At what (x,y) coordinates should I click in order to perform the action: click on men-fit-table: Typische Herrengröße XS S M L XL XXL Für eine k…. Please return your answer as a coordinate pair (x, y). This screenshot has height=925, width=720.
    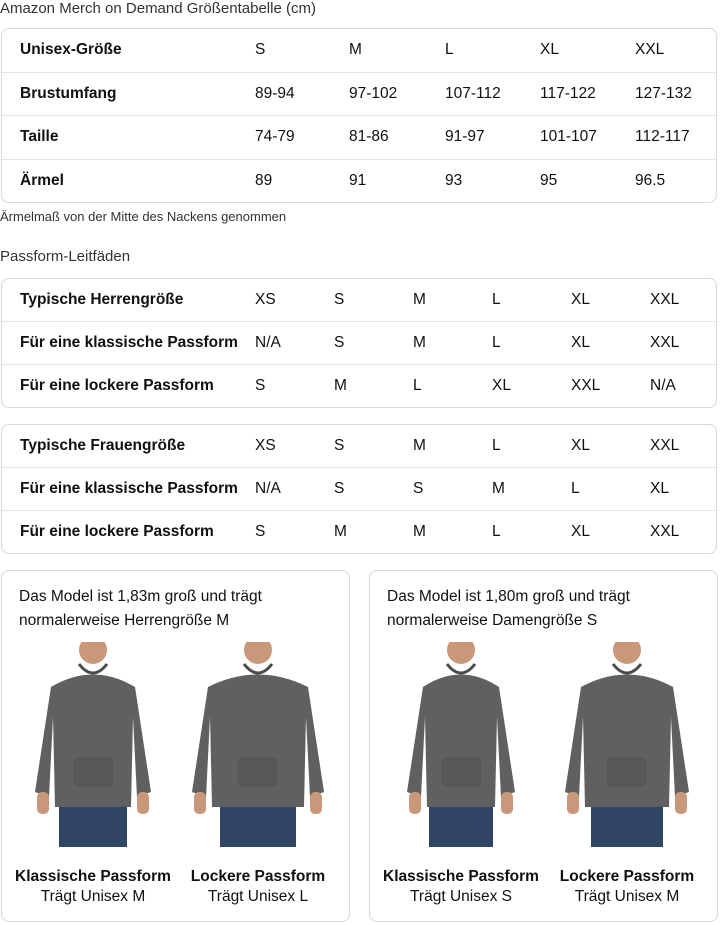
    Looking at the image, I should click on (359, 343).